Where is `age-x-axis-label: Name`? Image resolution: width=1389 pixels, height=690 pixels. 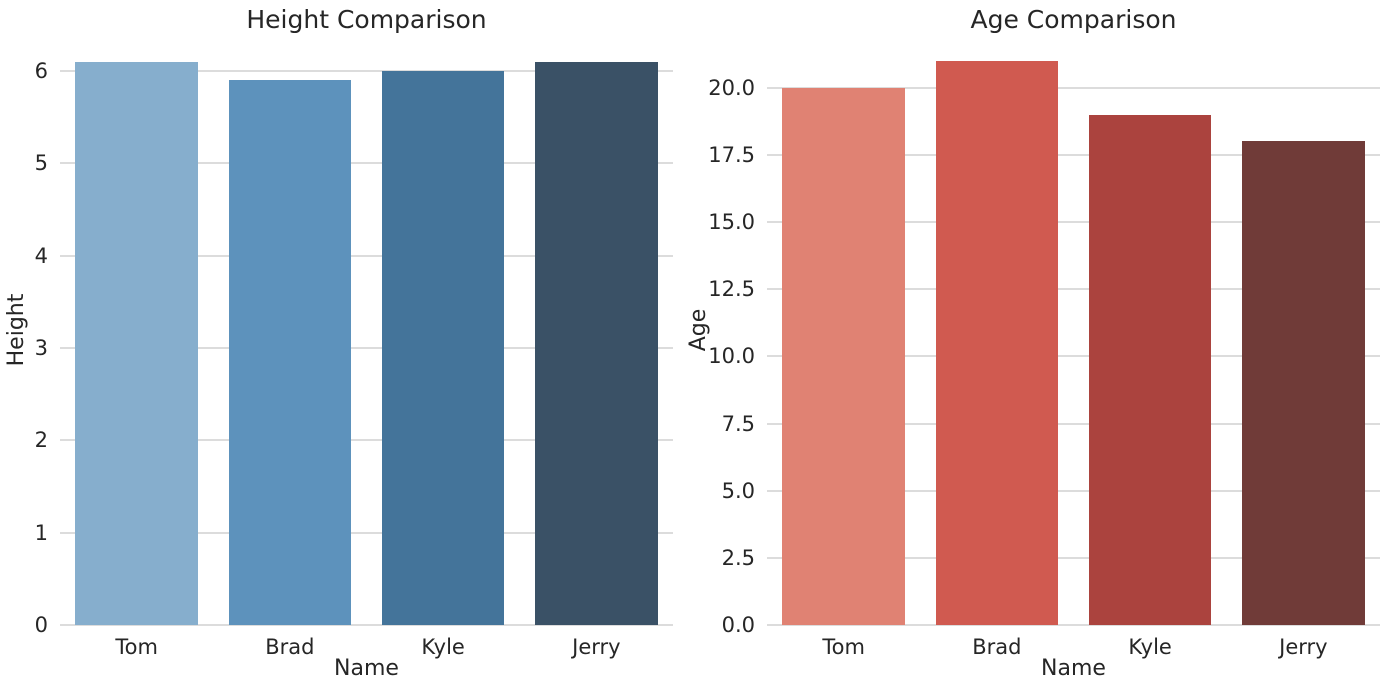
age-x-axis-label: Name is located at coordinates (1073, 668).